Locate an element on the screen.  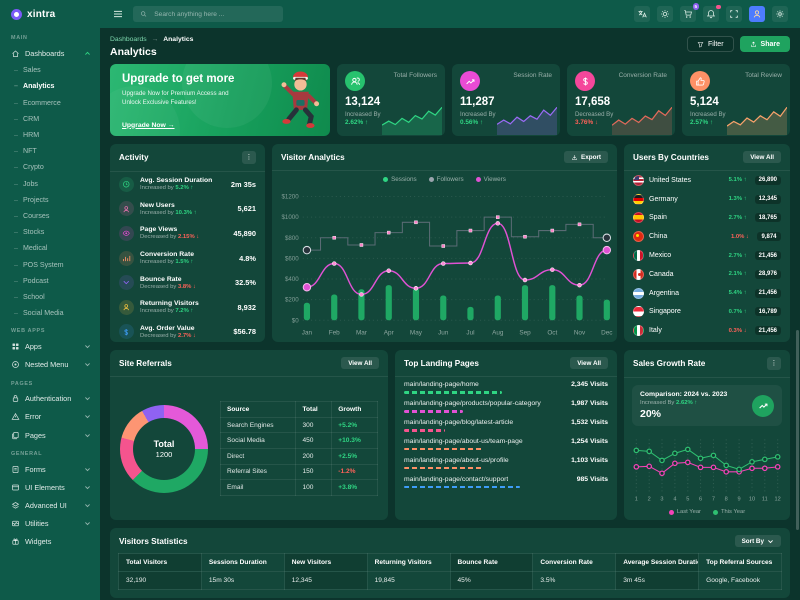
mascot-illustration is located at coordinates (300, 100).